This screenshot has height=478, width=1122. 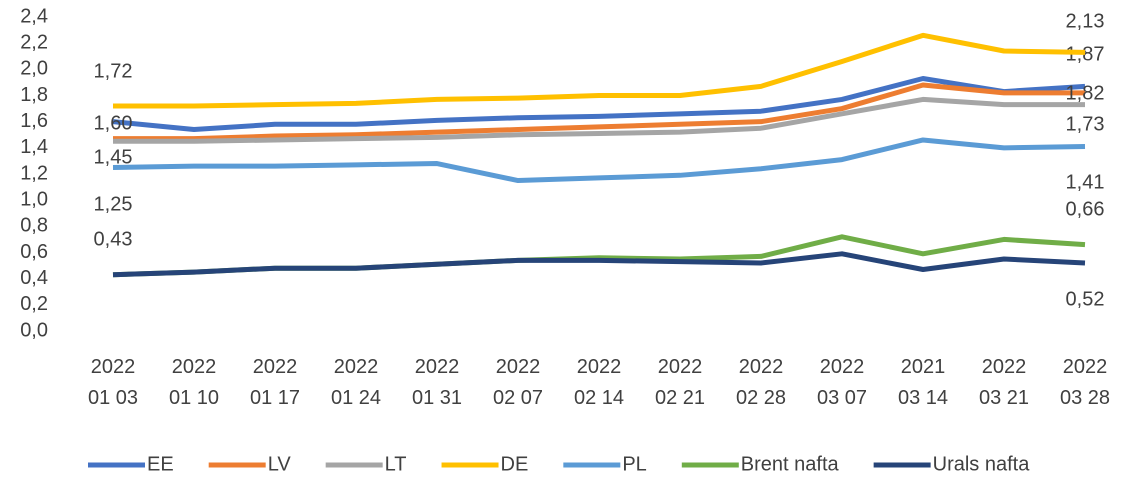 What do you see at coordinates (790, 464) in the screenshot?
I see `legend-label: Brent nafta` at bounding box center [790, 464].